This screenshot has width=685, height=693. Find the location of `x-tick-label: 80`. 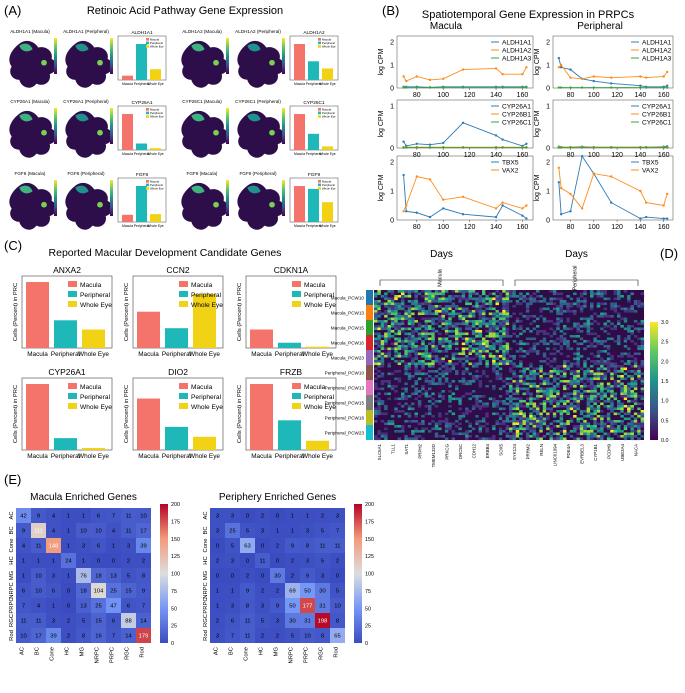

x-tick-label: 80 is located at coordinates (417, 155).